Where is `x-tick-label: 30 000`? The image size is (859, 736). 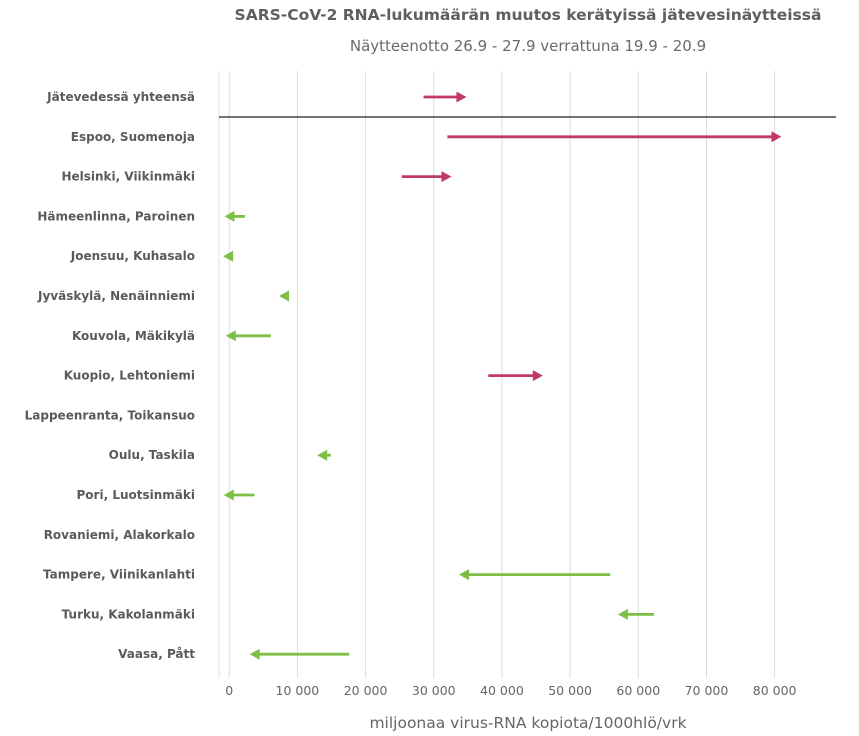 x-tick-label: 30 000 is located at coordinates (434, 690).